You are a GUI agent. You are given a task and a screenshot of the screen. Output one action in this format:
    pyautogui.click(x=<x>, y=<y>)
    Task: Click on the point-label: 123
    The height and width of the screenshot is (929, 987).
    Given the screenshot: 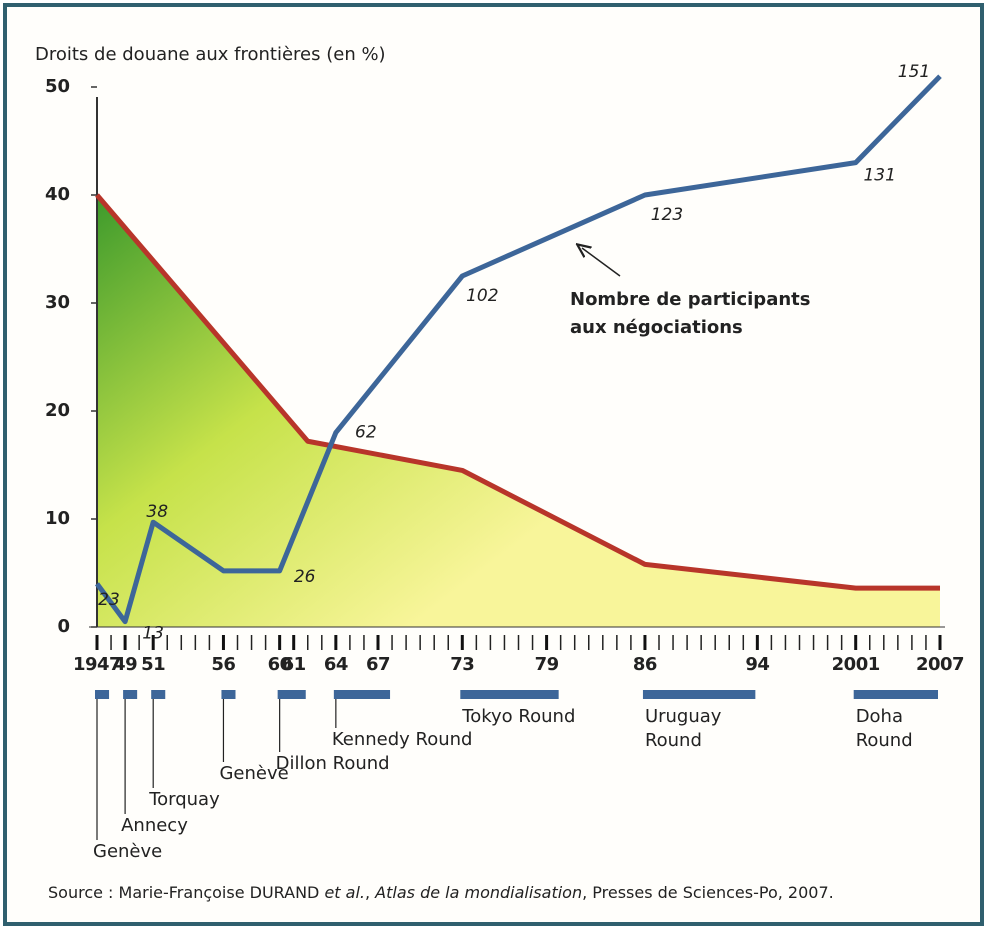 What is the action you would take?
    pyautogui.click(x=667, y=215)
    